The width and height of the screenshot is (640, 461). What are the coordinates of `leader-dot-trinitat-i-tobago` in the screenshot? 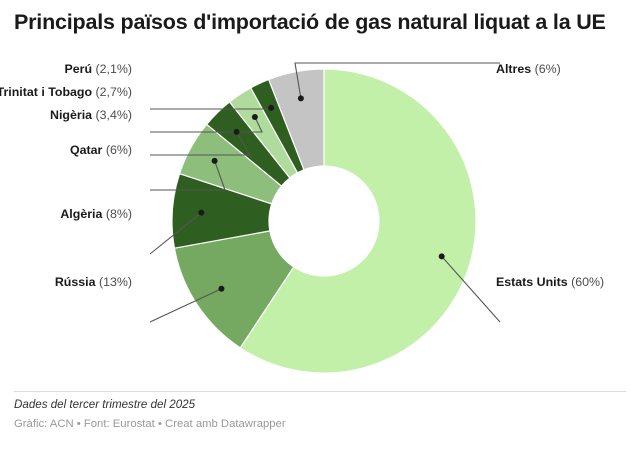 It's located at (254, 117).